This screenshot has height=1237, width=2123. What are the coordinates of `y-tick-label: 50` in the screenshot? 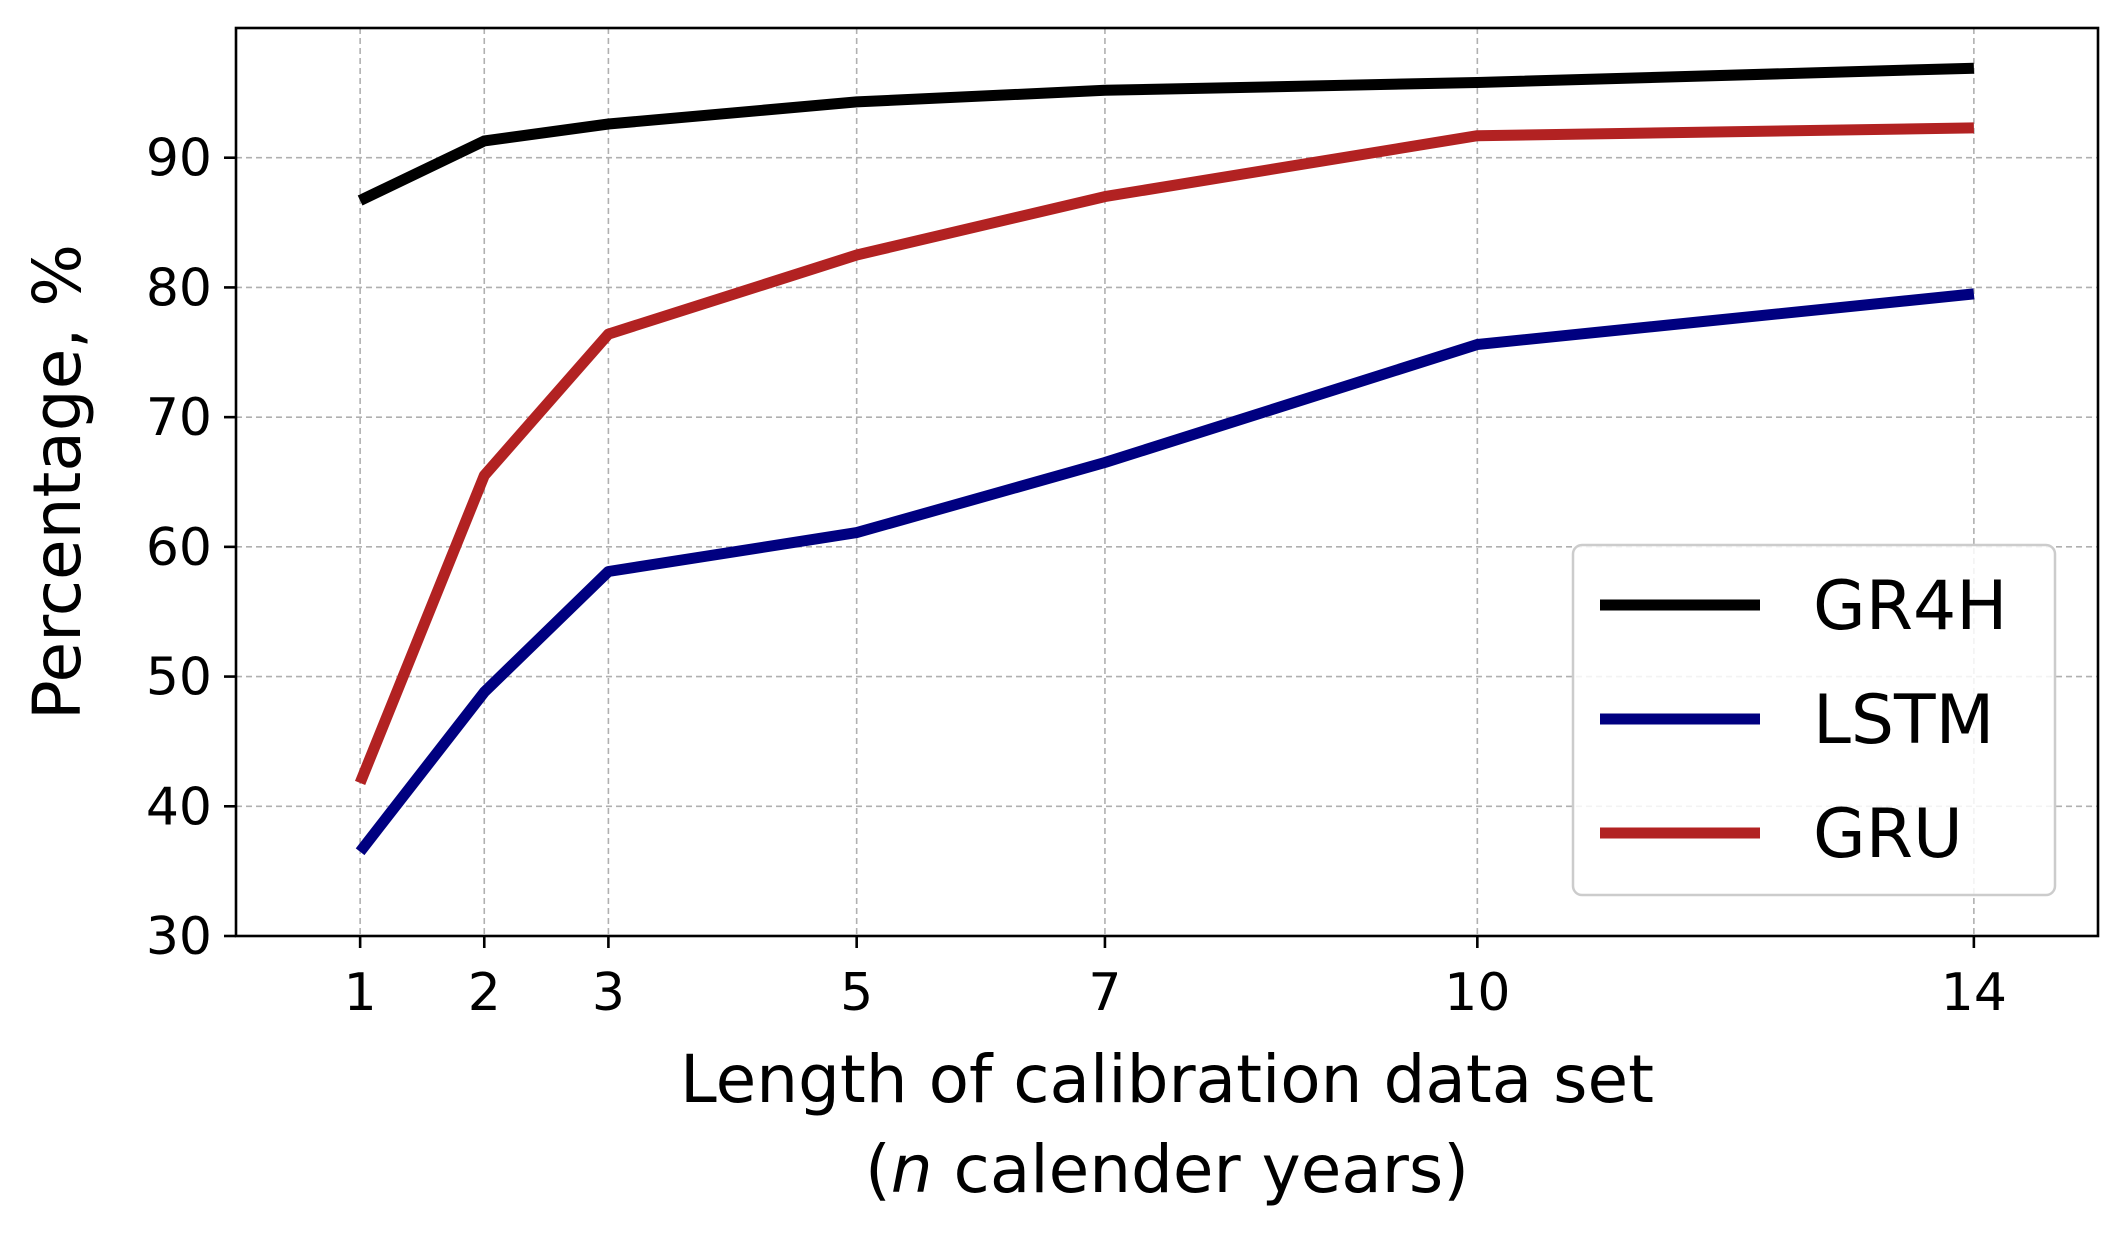 It's located at (179, 678).